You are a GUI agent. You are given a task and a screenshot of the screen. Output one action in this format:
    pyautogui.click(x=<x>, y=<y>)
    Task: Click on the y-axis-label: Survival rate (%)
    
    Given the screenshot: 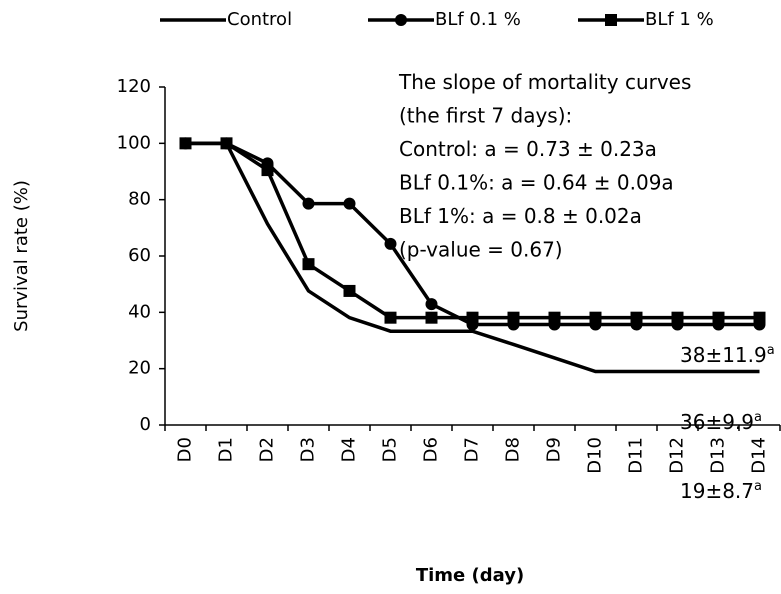 What is the action you would take?
    pyautogui.click(x=21, y=256)
    